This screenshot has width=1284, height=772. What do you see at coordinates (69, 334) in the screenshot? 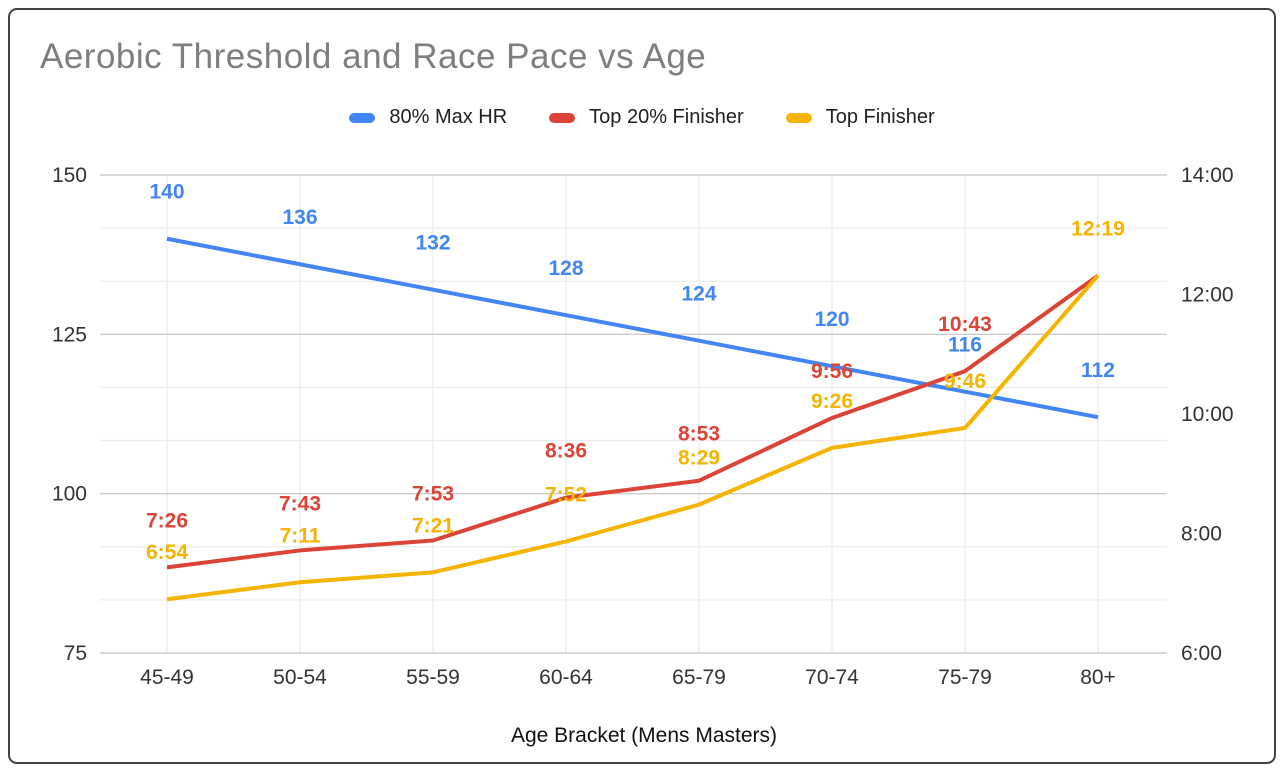
I see `left-axis-tick: 125` at bounding box center [69, 334].